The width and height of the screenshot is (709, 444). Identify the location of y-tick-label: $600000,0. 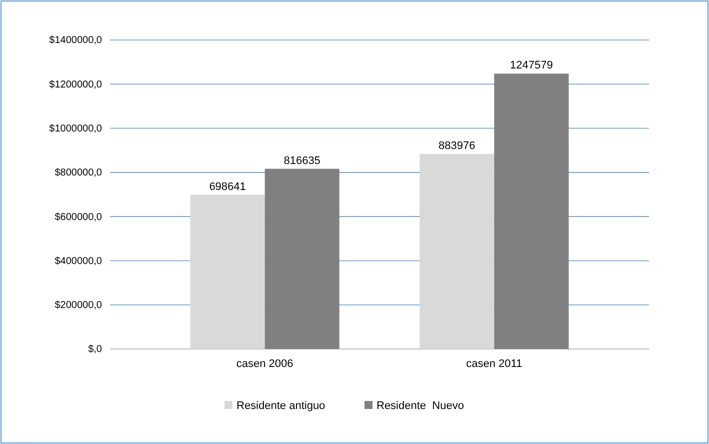
(78, 217).